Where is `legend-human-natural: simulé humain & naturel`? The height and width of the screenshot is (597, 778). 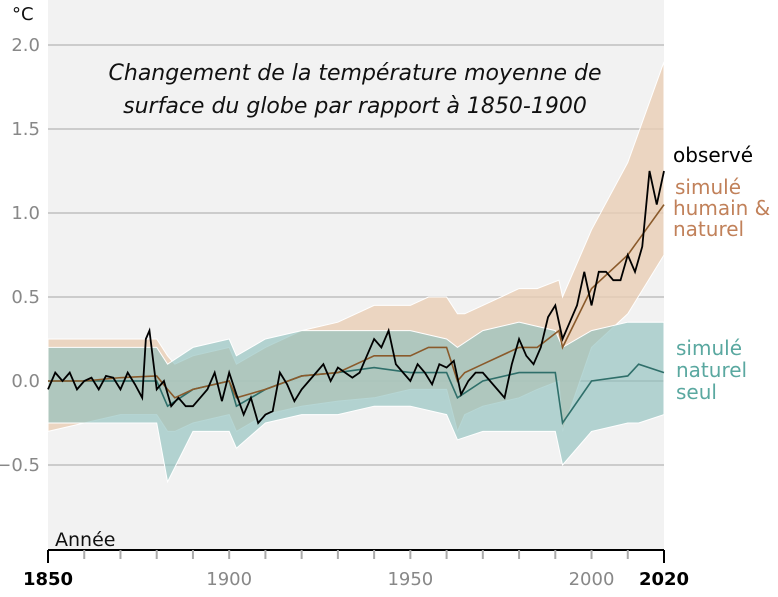 legend-human-natural: simulé humain & naturel is located at coordinates (721, 208).